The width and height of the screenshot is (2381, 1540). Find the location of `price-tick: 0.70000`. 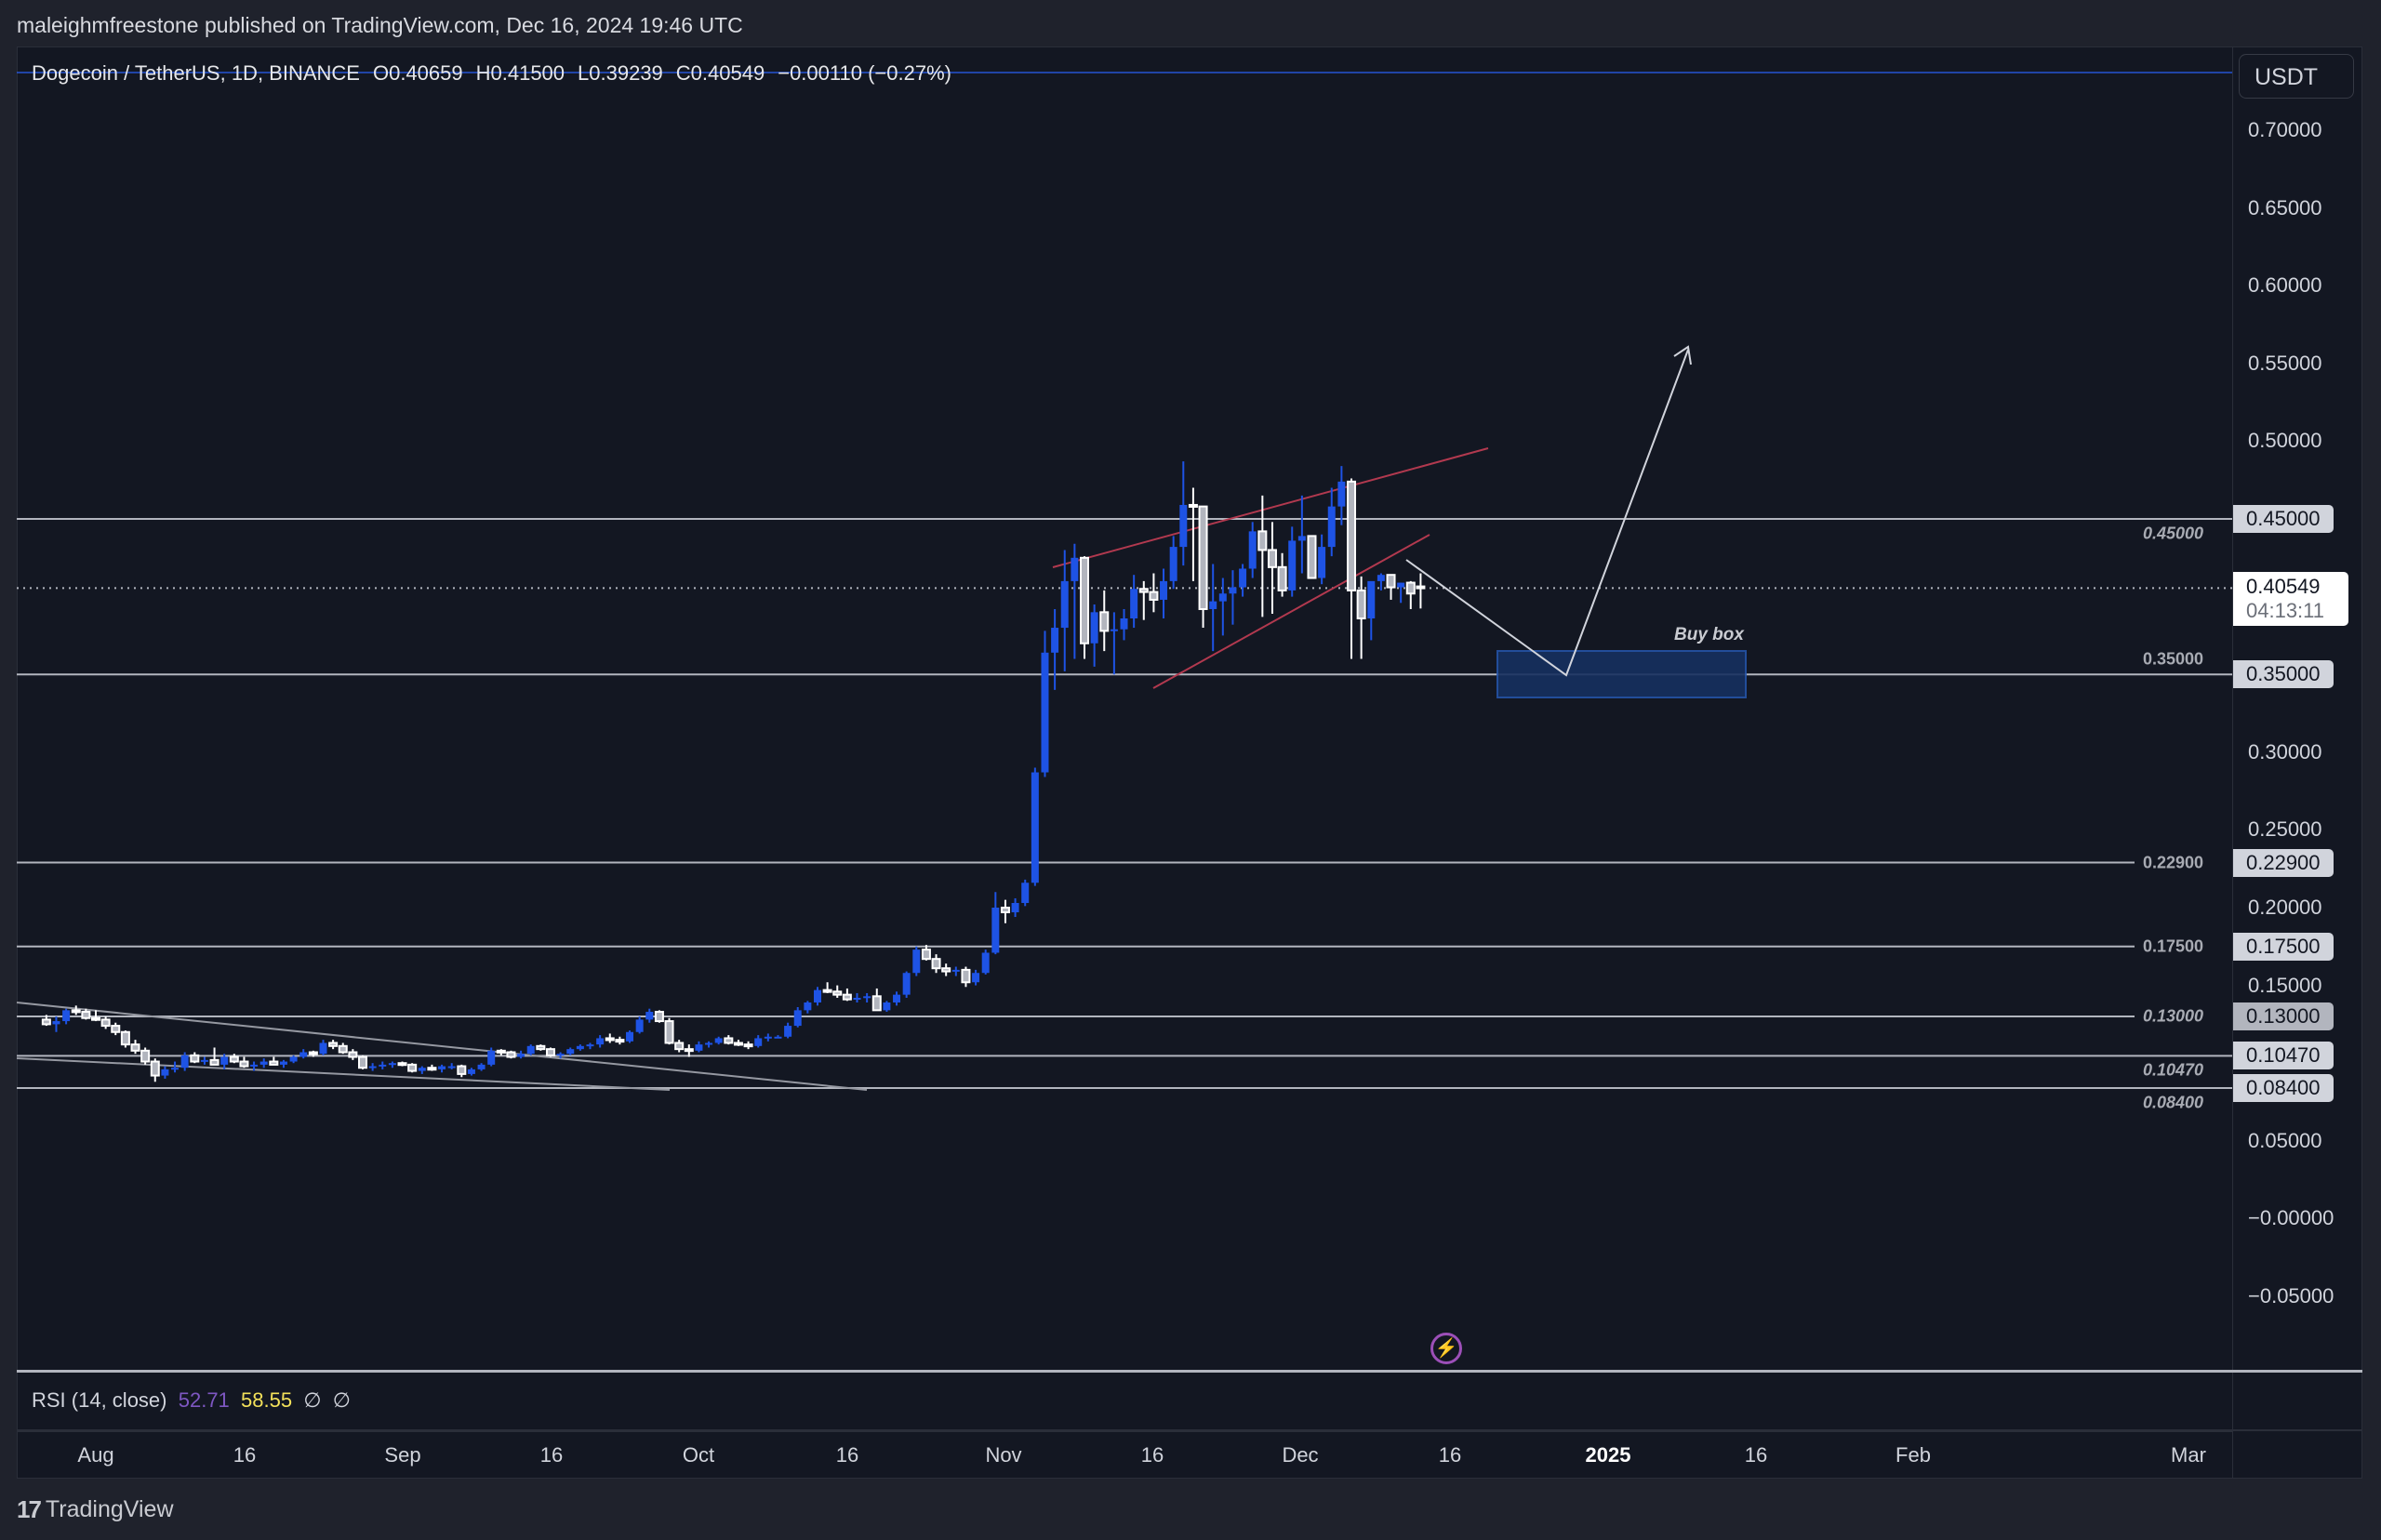

price-tick: 0.70000 is located at coordinates (2285, 129).